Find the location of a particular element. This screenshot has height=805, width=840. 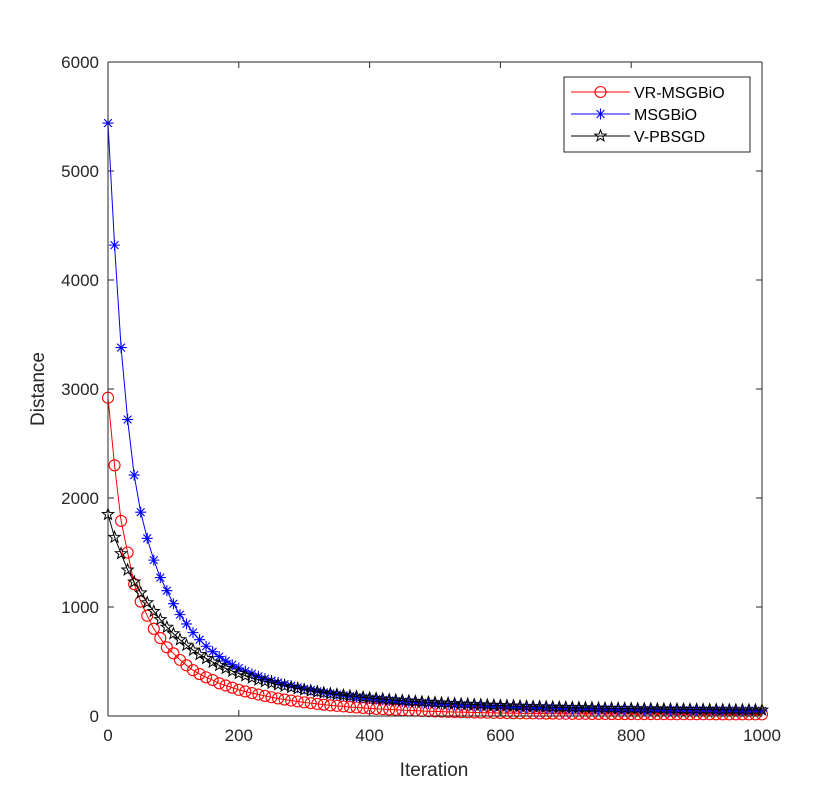

y-tick-label: 2000 is located at coordinates (80, 498).